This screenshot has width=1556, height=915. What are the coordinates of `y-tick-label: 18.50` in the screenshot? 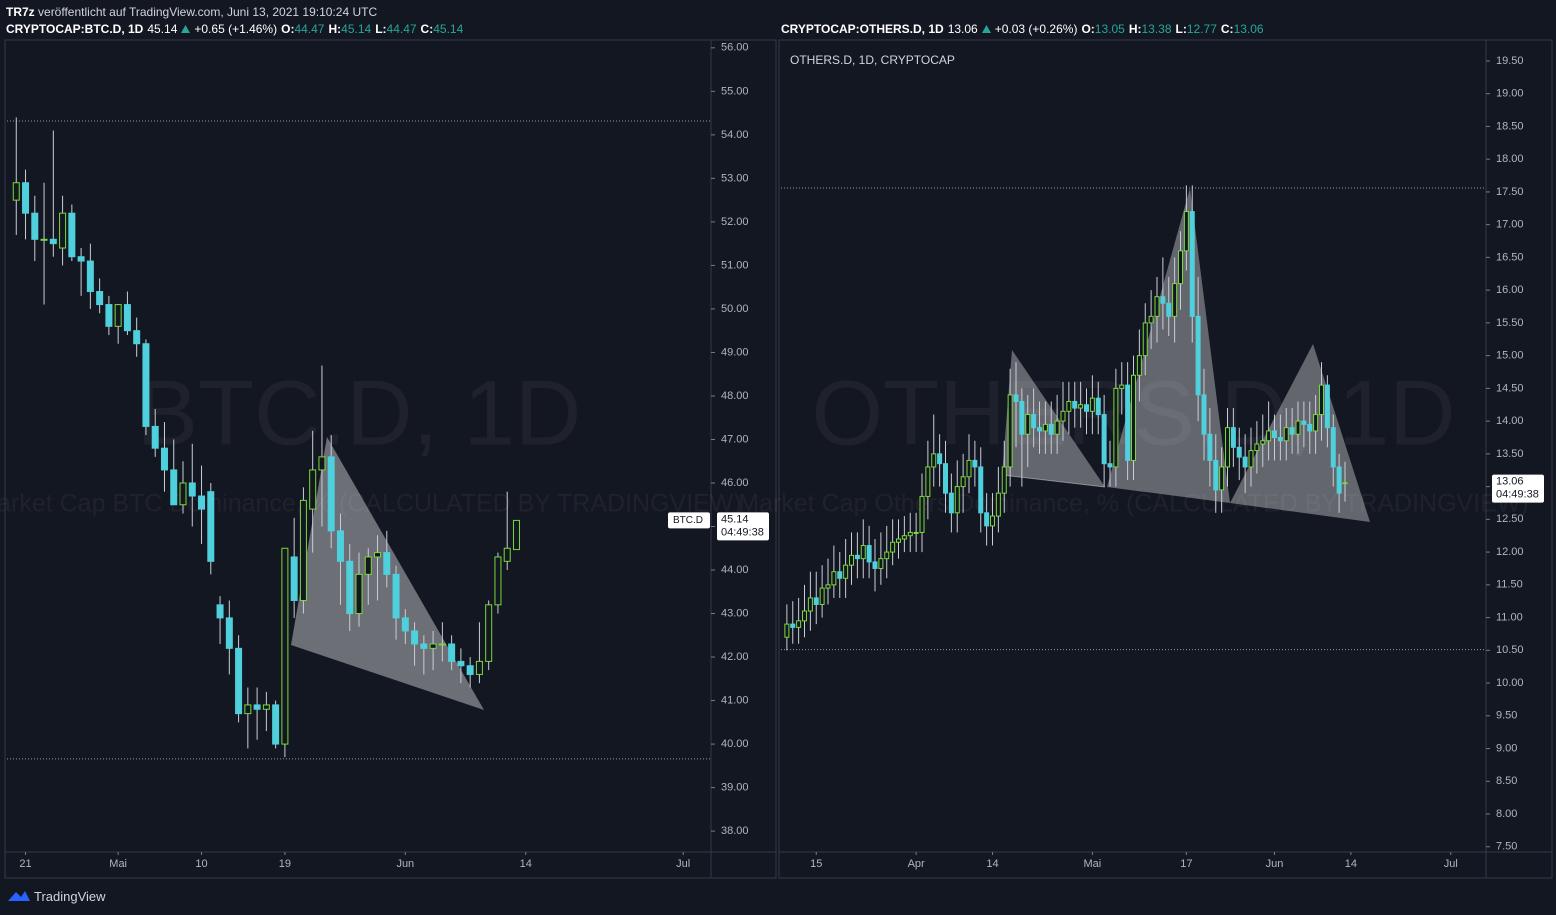 It's located at (1510, 126).